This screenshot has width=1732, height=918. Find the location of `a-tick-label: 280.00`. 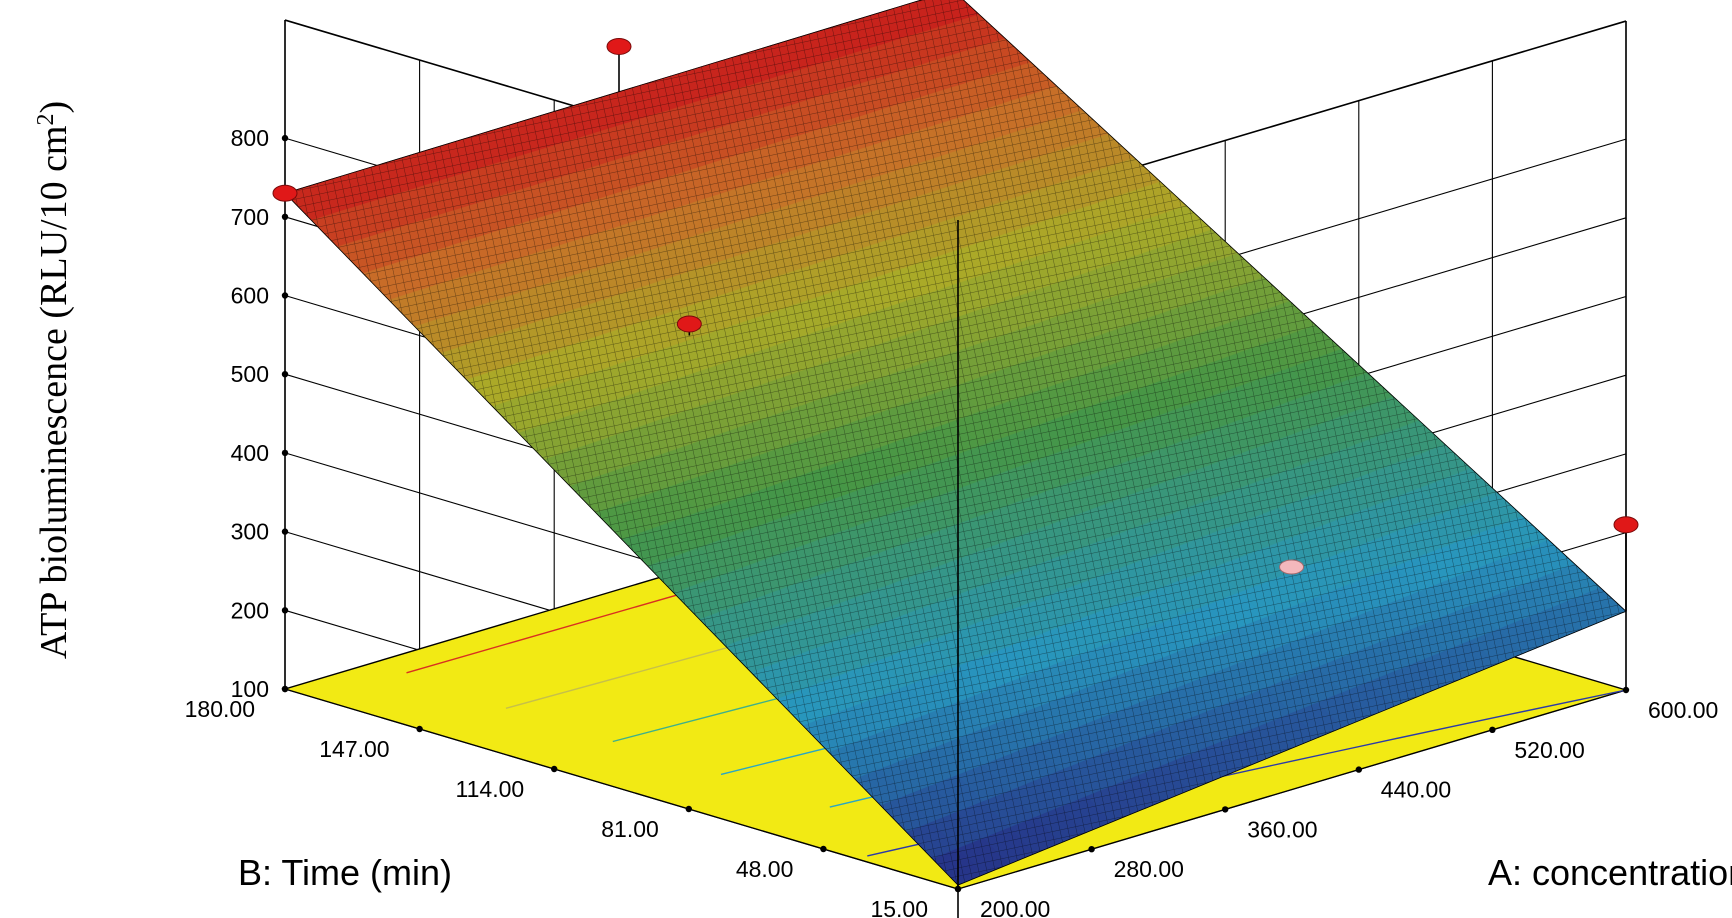

a-tick-label: 280.00 is located at coordinates (1149, 869).